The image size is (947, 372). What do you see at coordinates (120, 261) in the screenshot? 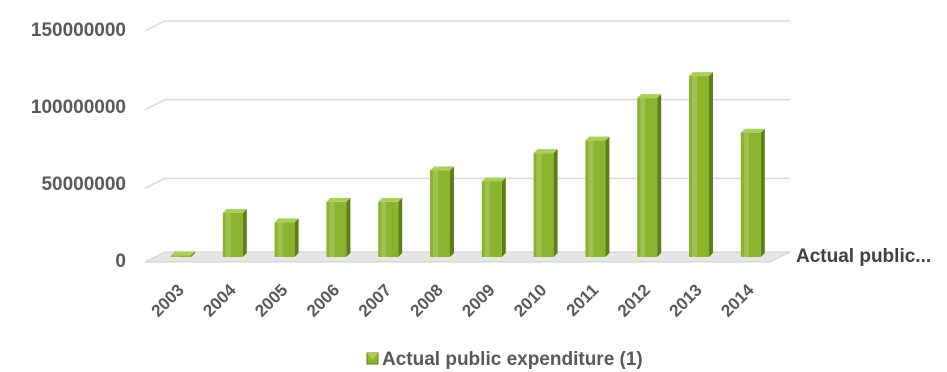
I see `y-tick-label: 0` at bounding box center [120, 261].